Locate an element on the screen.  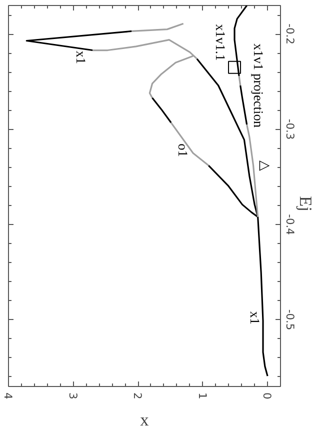
y-tick-label: -0.3 is located at coordinates (290, 129).